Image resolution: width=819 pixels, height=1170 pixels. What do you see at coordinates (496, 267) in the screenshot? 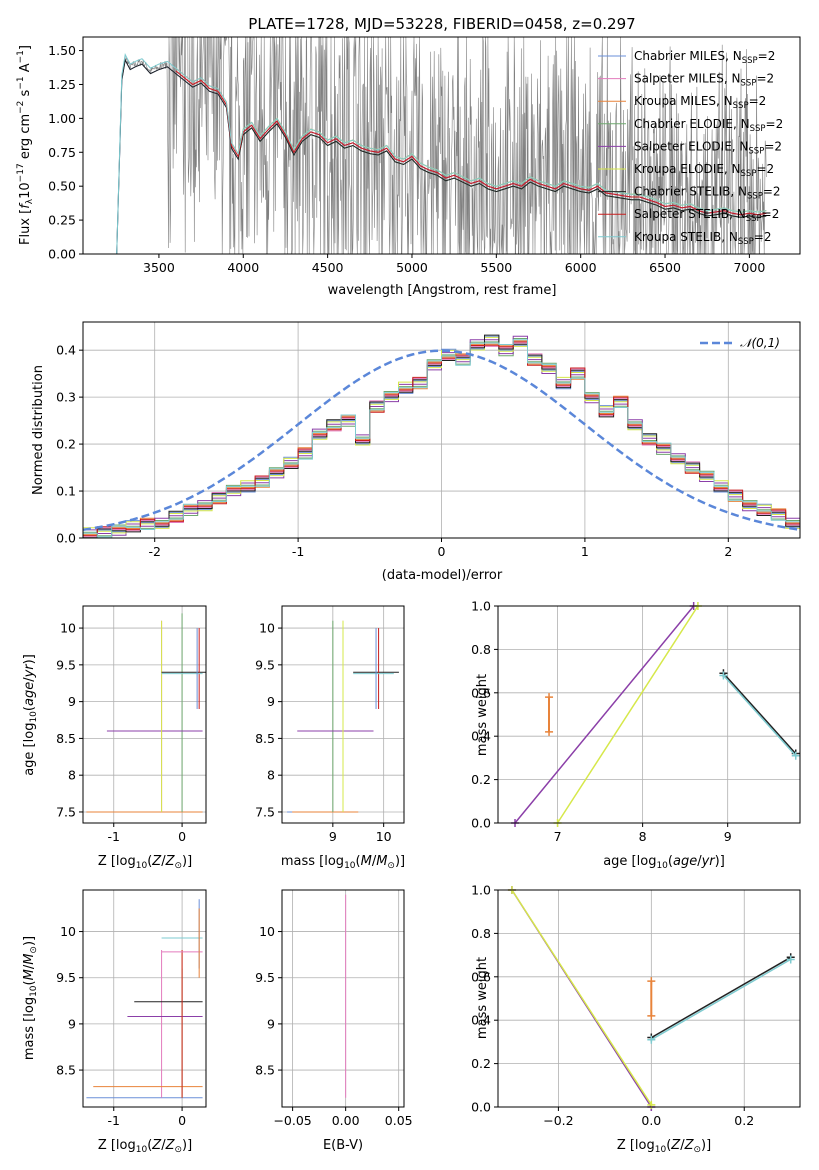
I see `x-tick-label: 5500` at bounding box center [496, 267].